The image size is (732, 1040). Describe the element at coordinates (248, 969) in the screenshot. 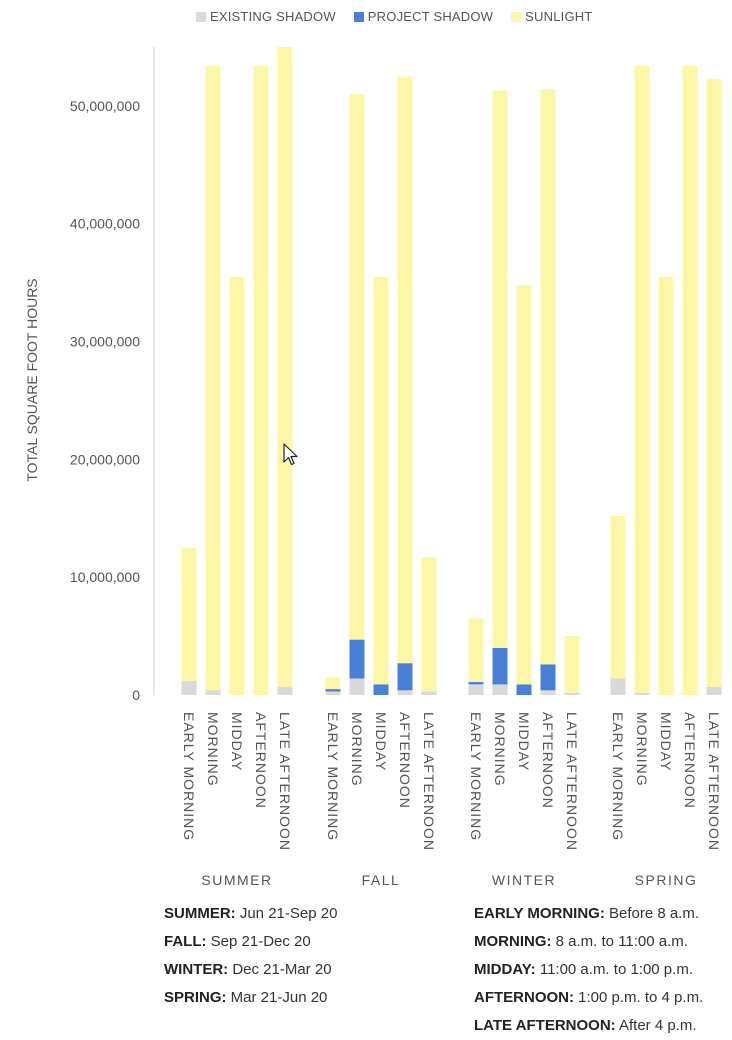

I see `season-note: WINTER: Dec 21-Mar 20` at that location.